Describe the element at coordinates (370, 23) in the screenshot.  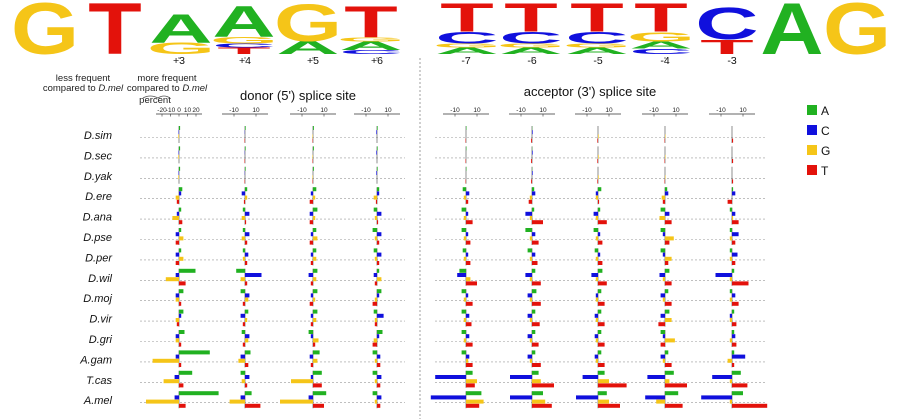
I see `logo-letter-T-donor-5: T` at that location.